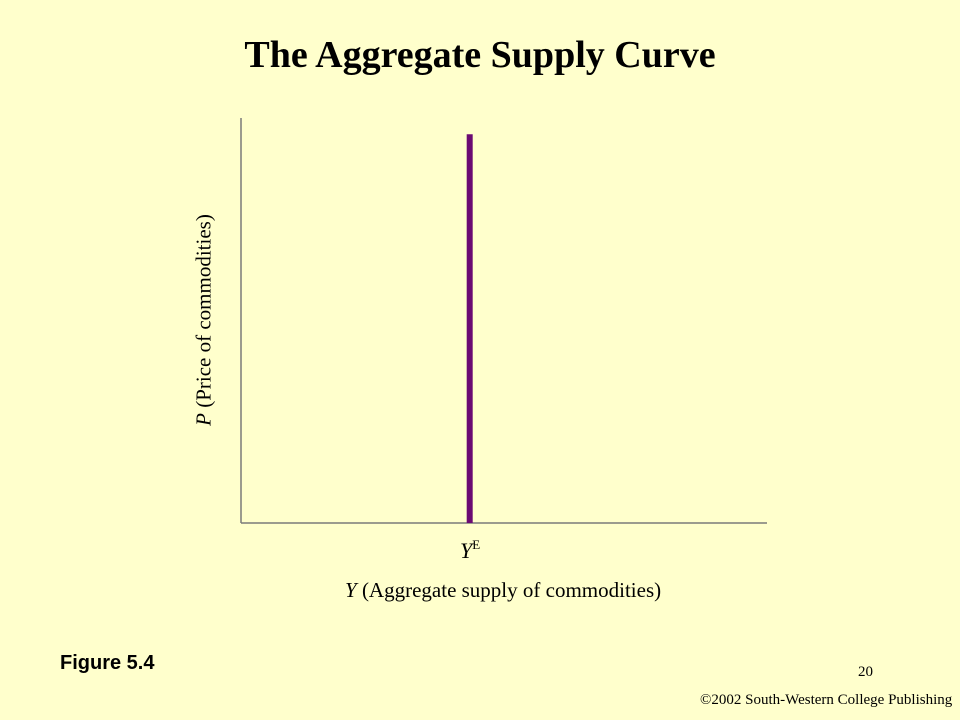 The width and height of the screenshot is (960, 720). I want to click on y-axis-label: P (Price of commodities), so click(204, 320).